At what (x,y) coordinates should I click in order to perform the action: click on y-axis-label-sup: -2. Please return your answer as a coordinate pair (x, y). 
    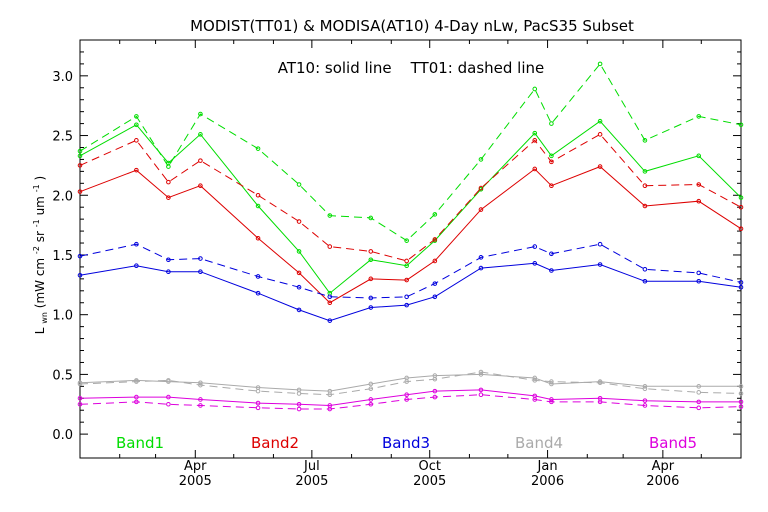
    Looking at the image, I should click on (36, 250).